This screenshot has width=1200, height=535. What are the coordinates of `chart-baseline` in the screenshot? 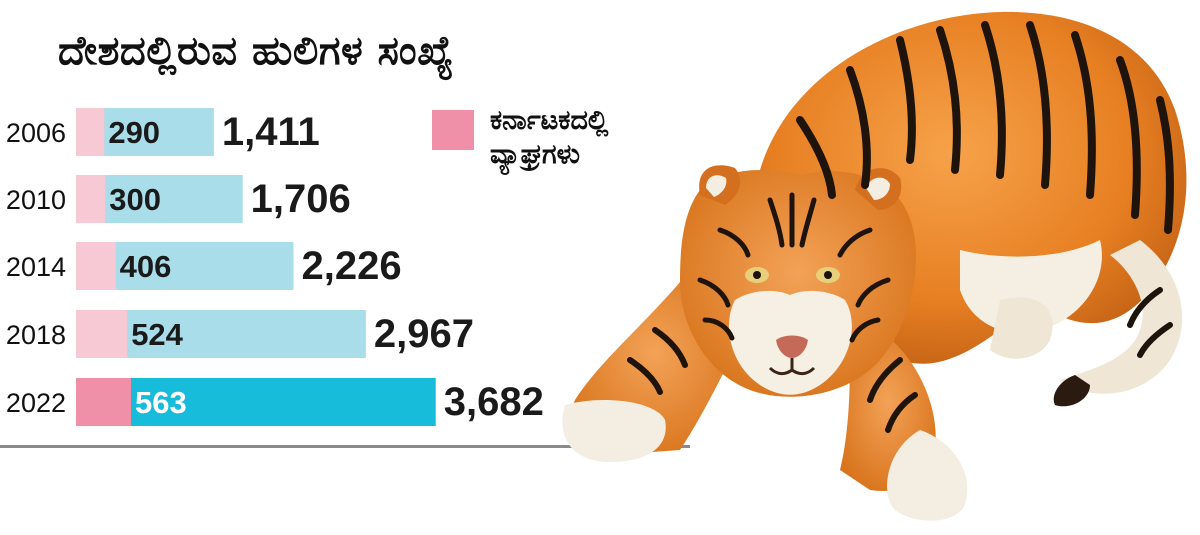 It's located at (345, 446).